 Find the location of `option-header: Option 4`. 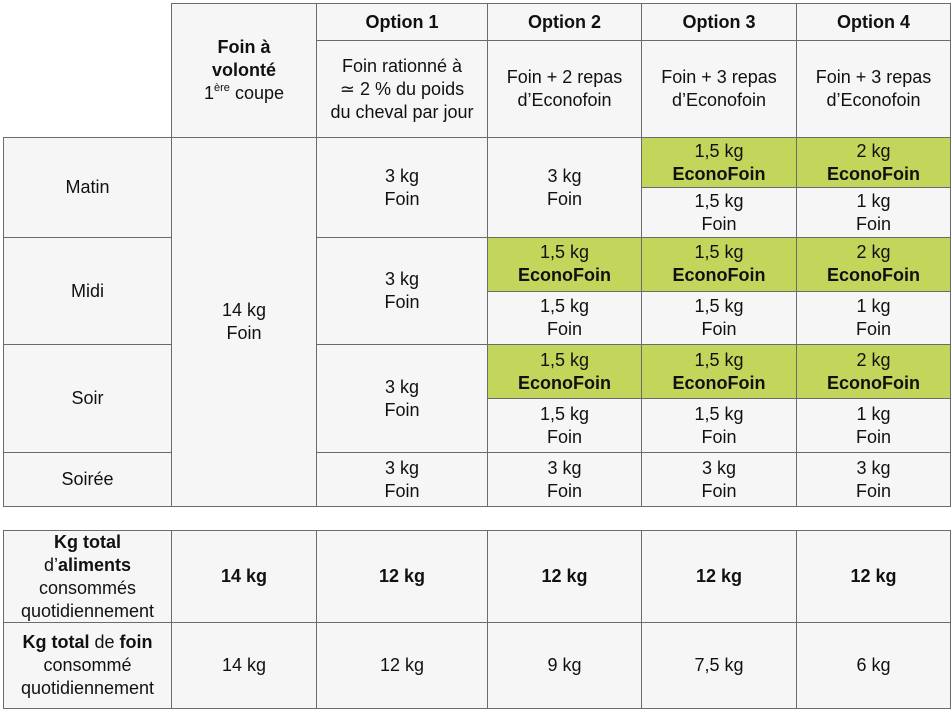

option-header: Option 4 is located at coordinates (873, 22).